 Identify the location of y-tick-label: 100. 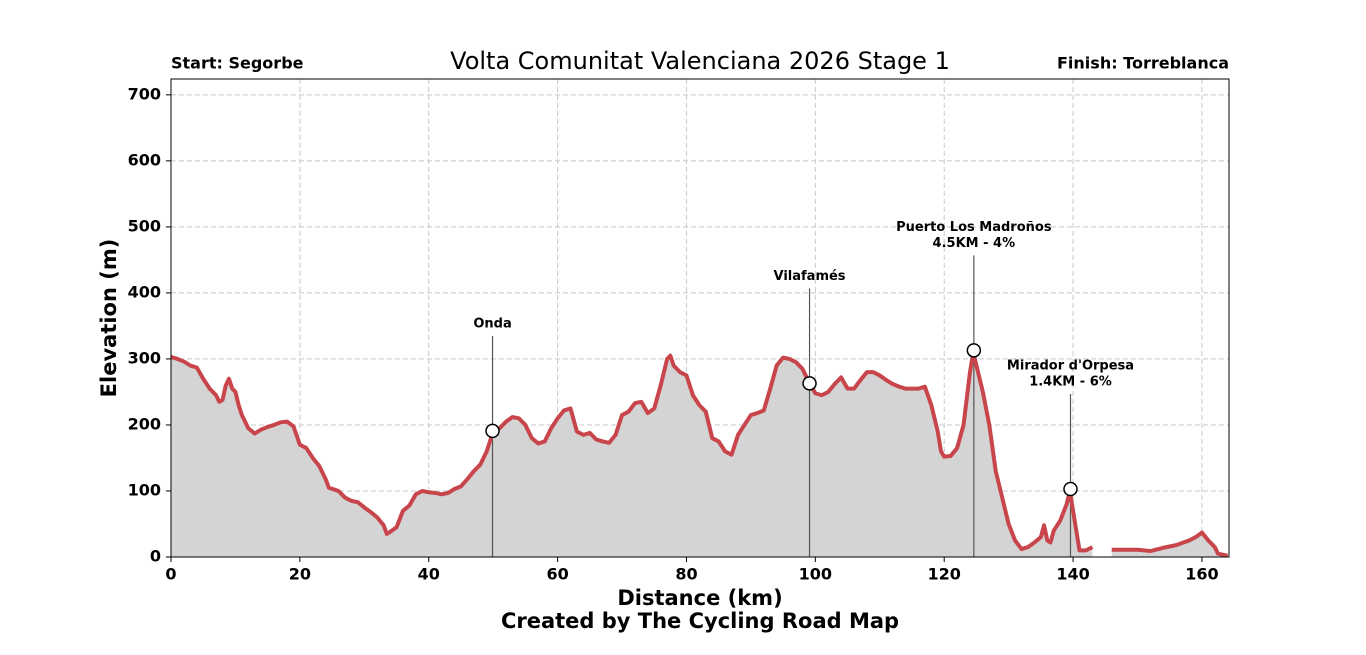
(144, 489).